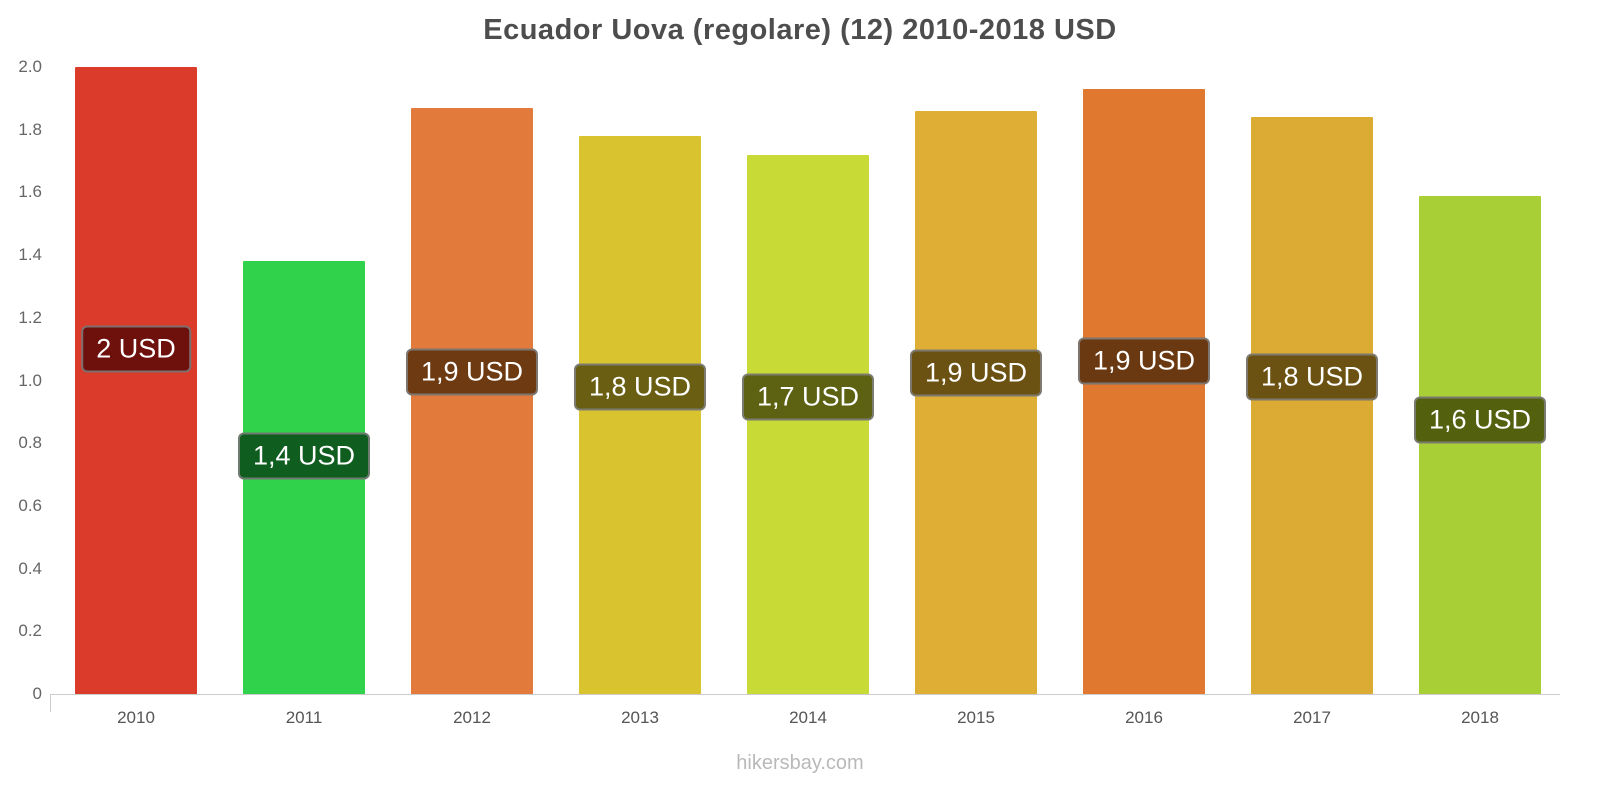 Image resolution: width=1600 pixels, height=800 pixels. What do you see at coordinates (976, 402) in the screenshot?
I see `bar-2015` at bounding box center [976, 402].